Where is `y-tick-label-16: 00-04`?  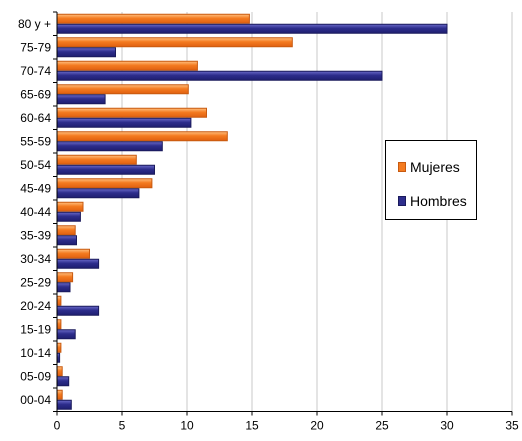
y-tick-label-16: 00-04 is located at coordinates (35, 400).